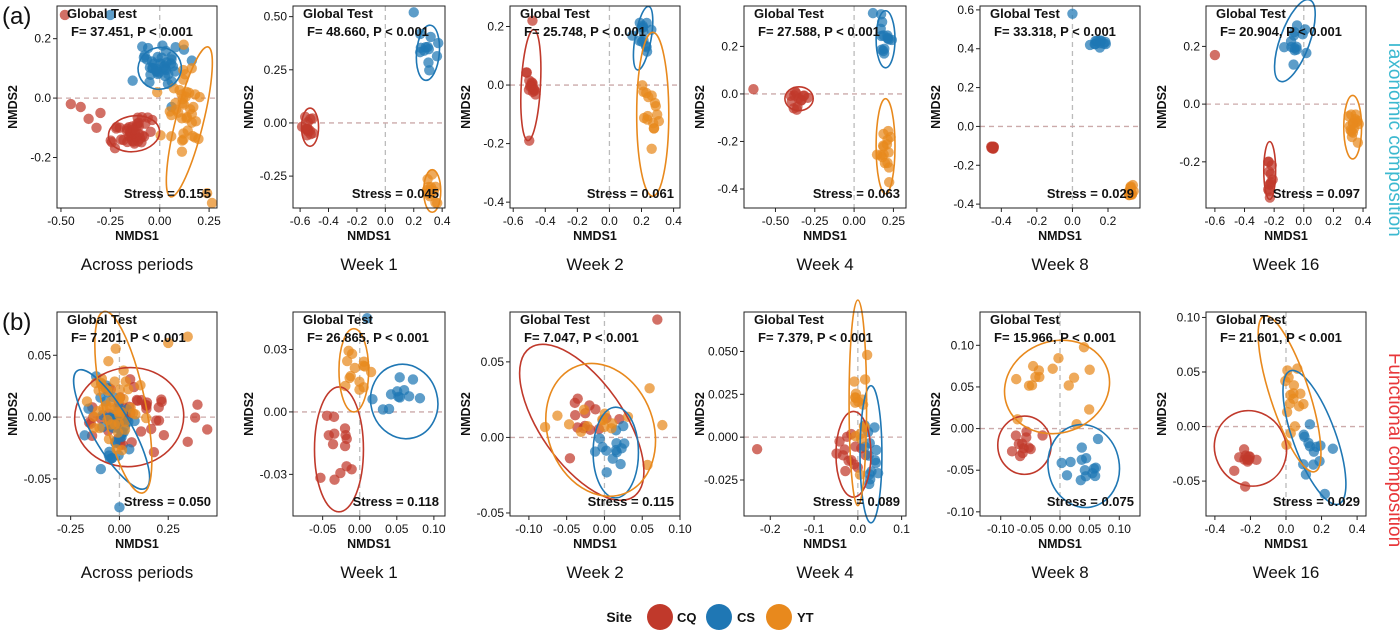 The width and height of the screenshot is (1400, 632). I want to click on stress-label: Stress = 0.118, so click(396, 501).